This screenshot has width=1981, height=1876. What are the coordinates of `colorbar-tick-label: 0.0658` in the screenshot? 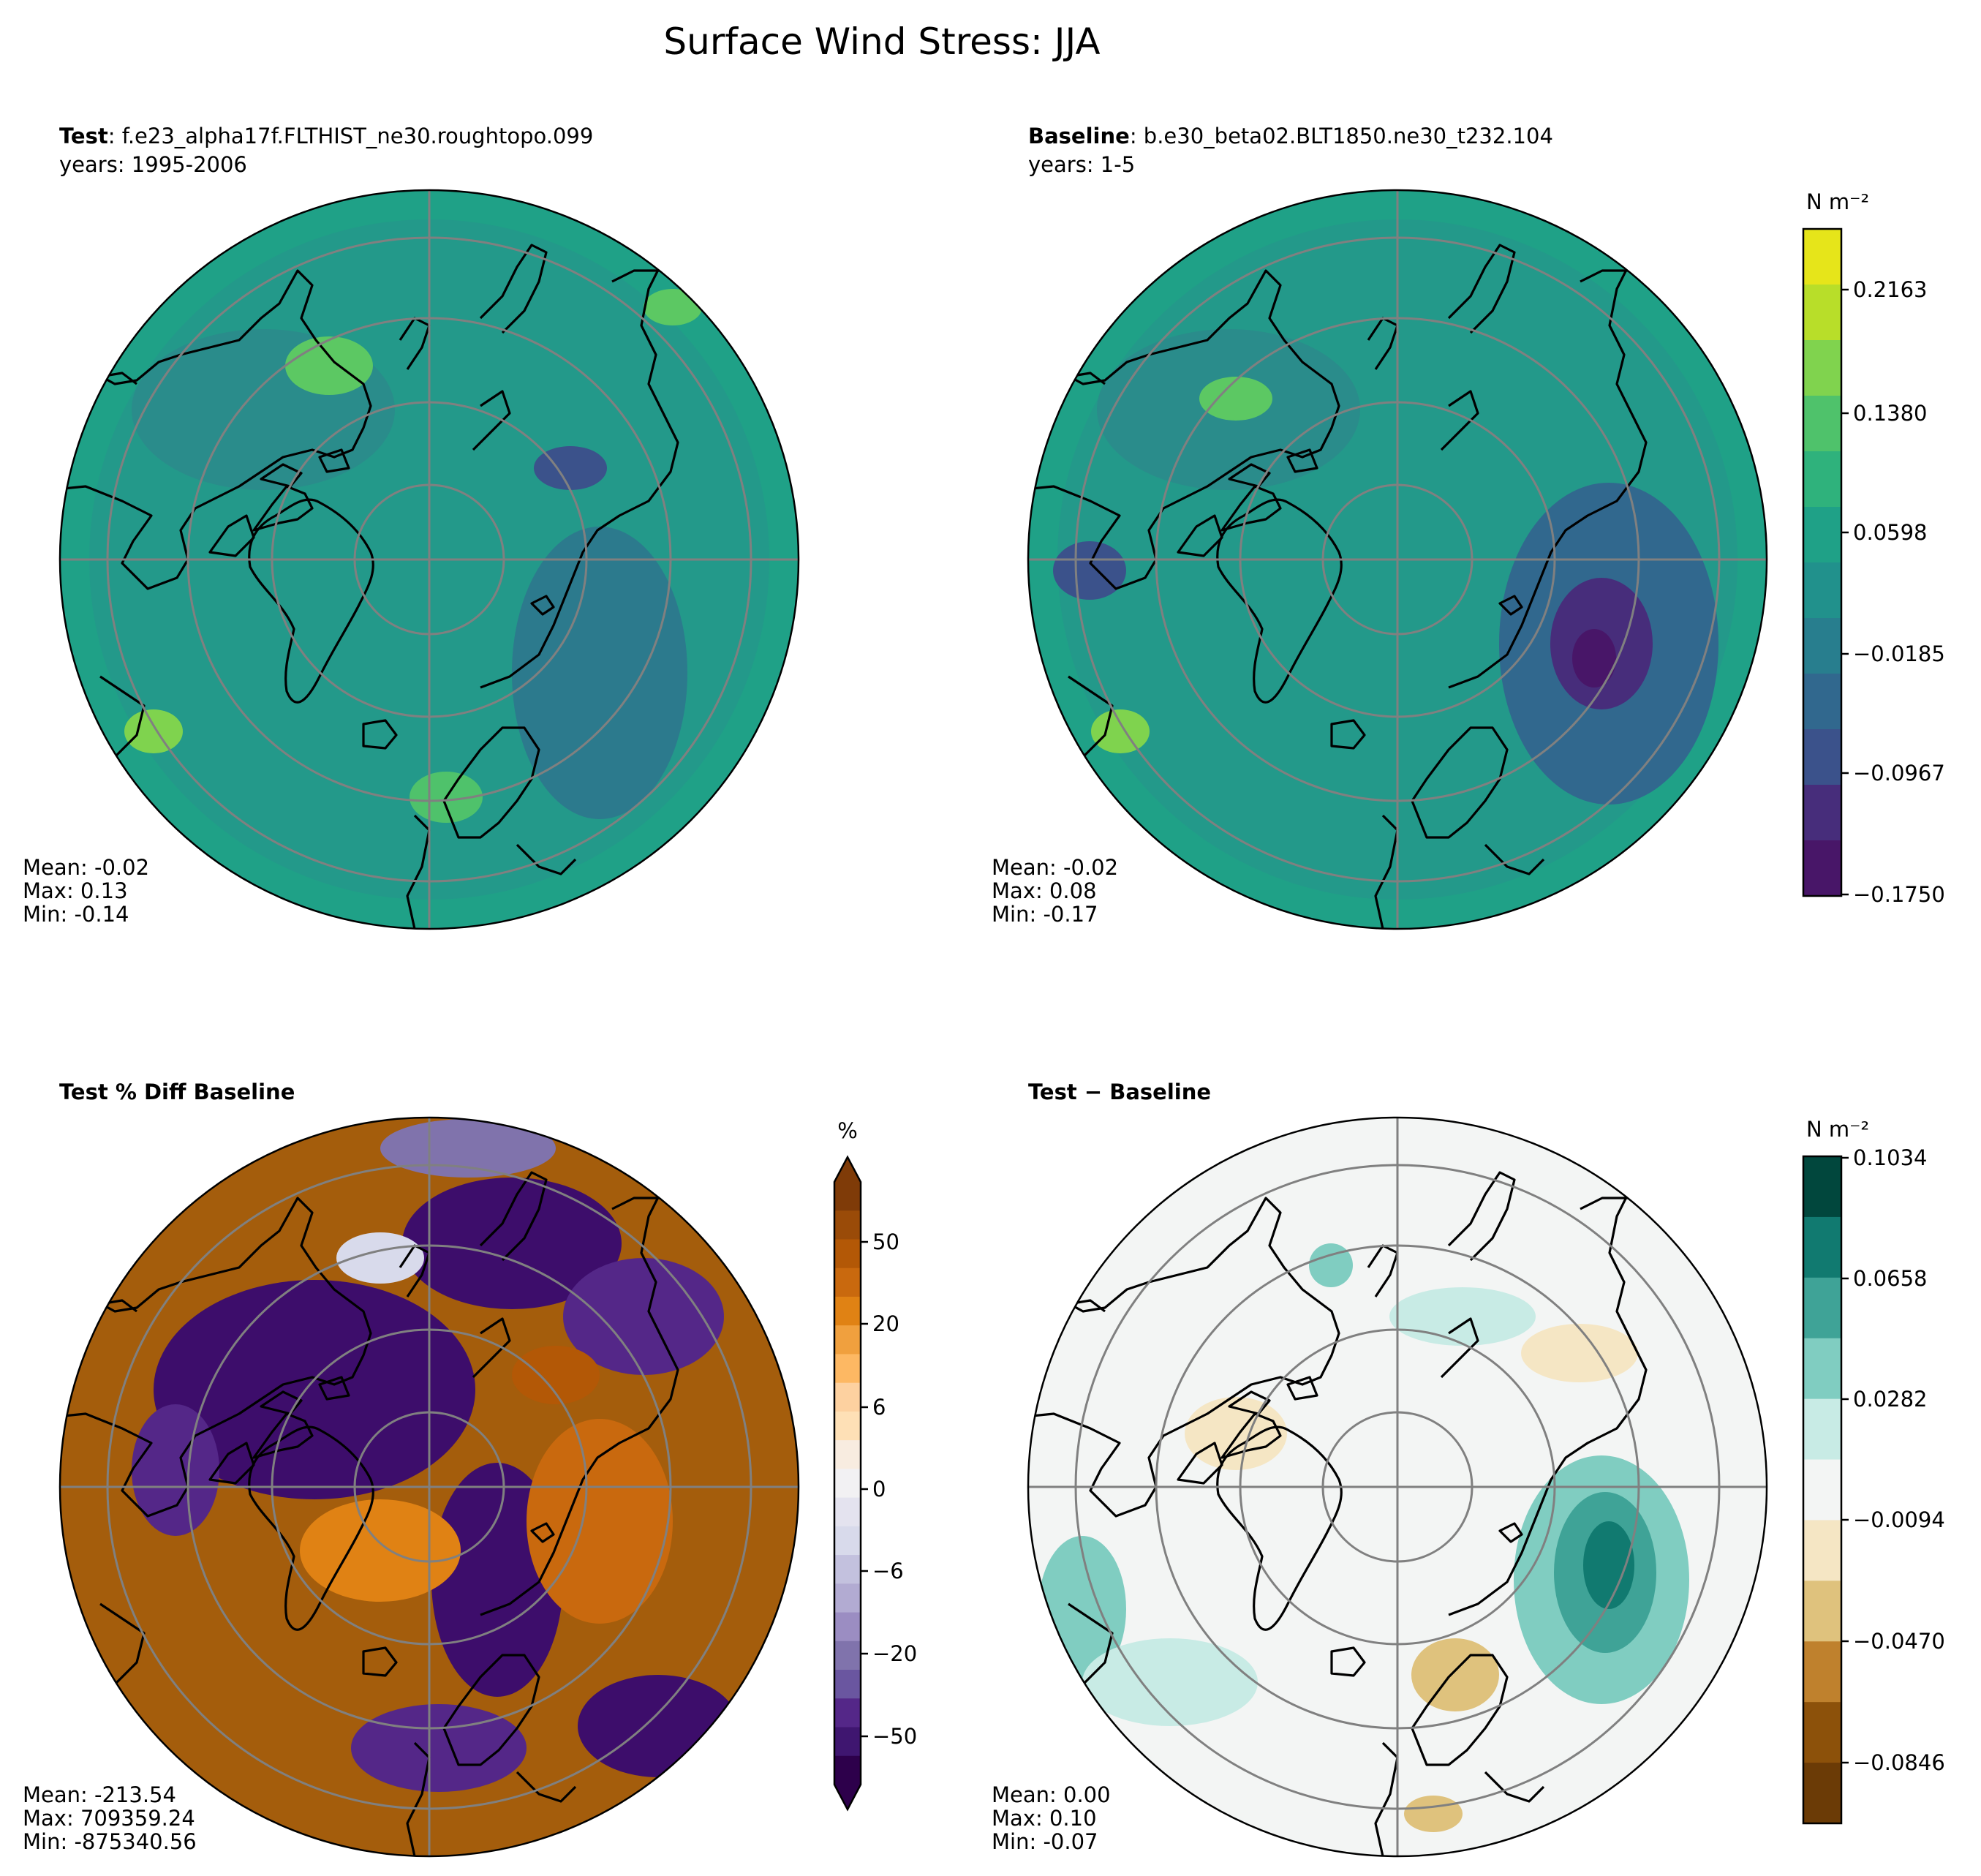 It's located at (1890, 1278).